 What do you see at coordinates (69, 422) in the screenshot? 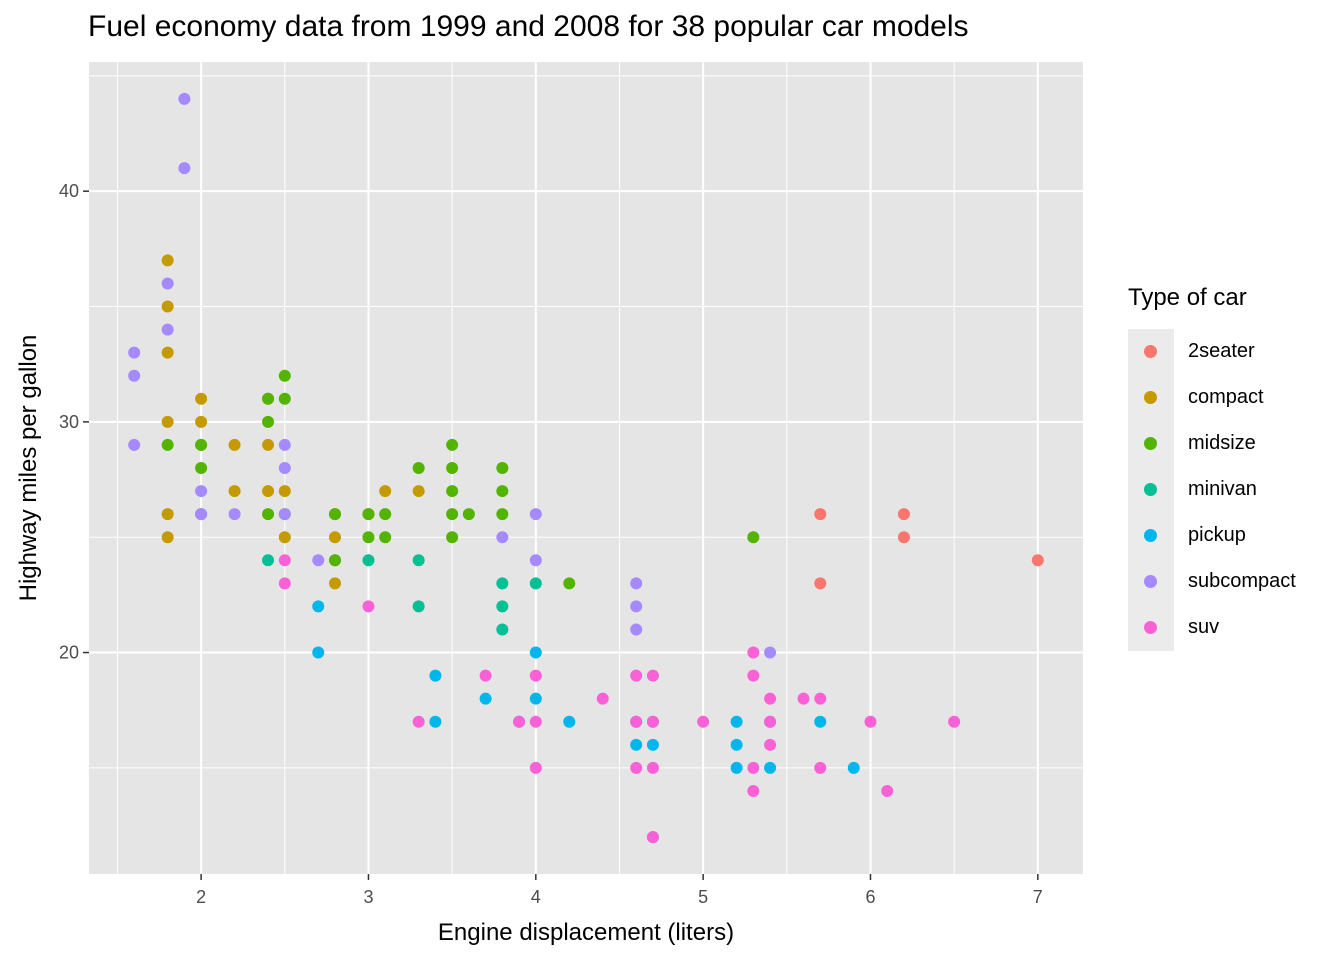
I see `y-tick-label: 30` at bounding box center [69, 422].